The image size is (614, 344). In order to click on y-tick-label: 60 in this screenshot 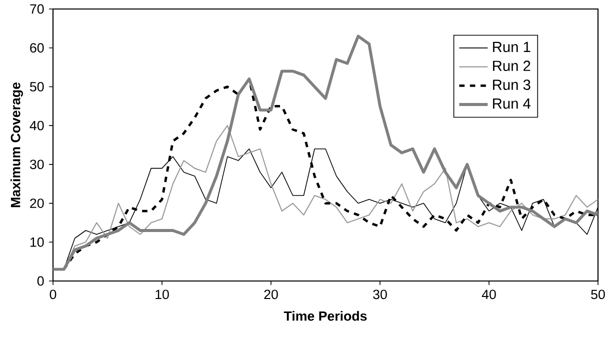, I will do `click(37, 48)`.